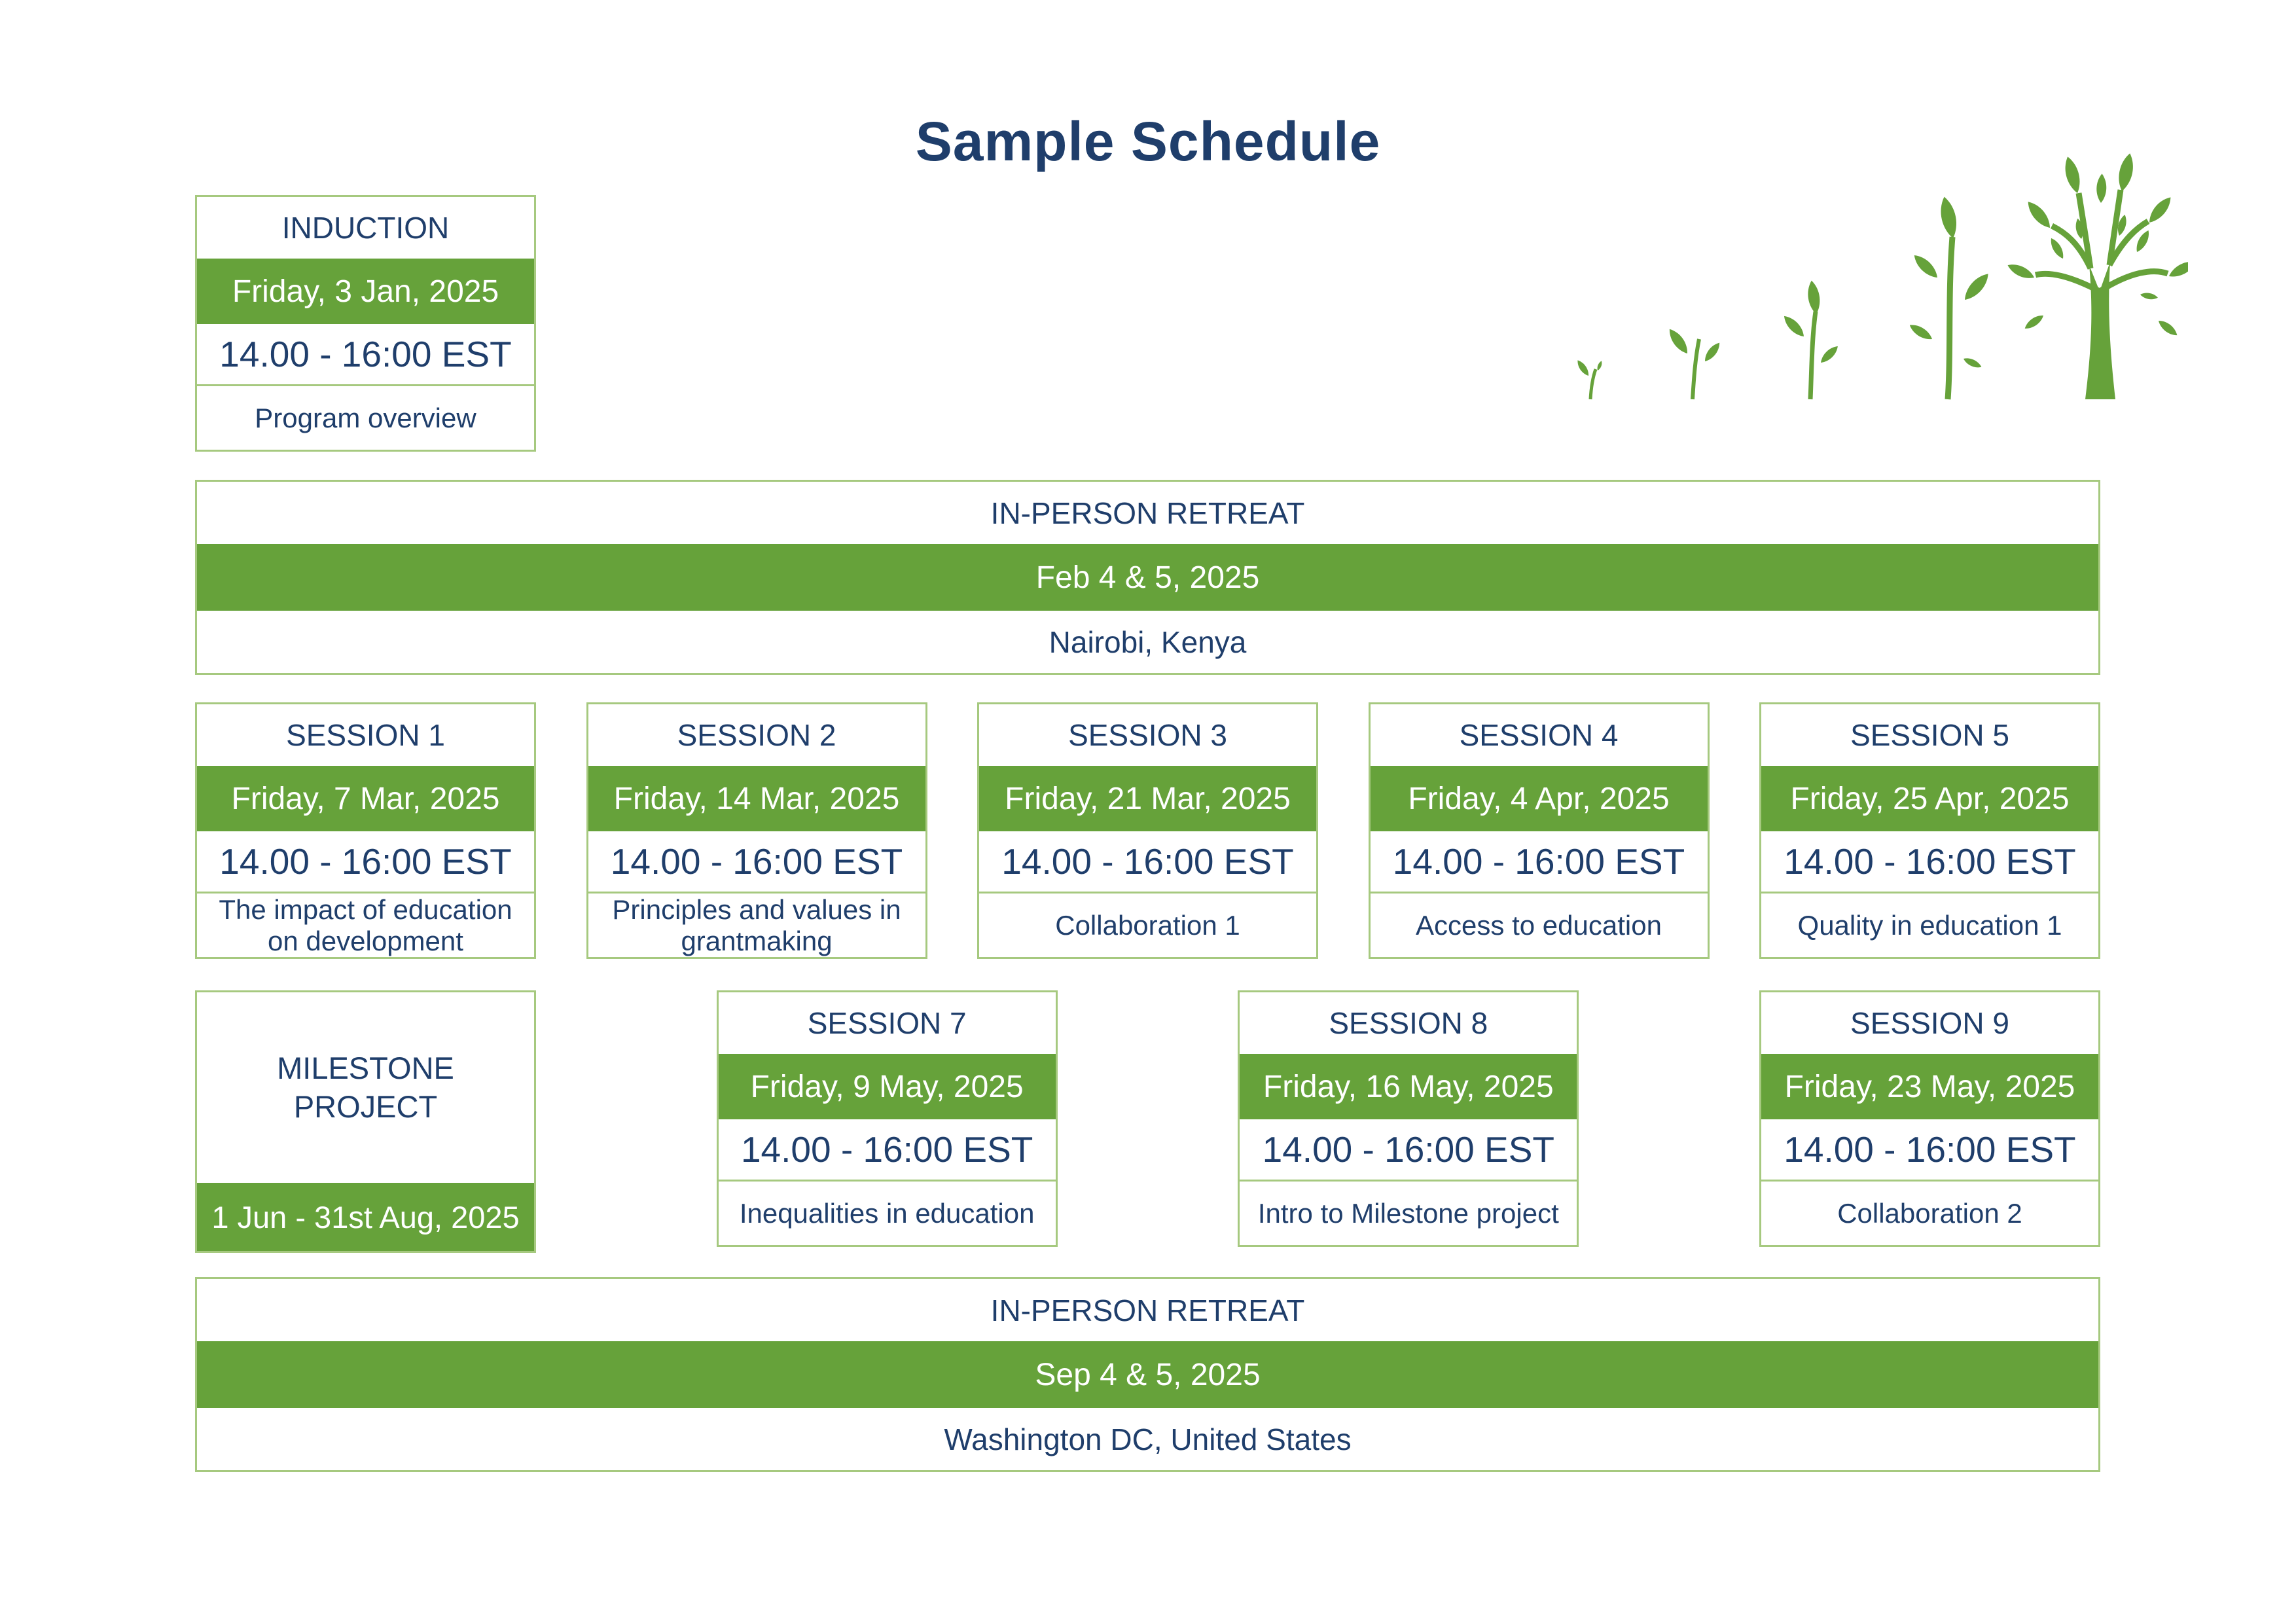 Image resolution: width=2296 pixels, height=1624 pixels. I want to click on card-date: Friday, 23 May, 2025, so click(1929, 1086).